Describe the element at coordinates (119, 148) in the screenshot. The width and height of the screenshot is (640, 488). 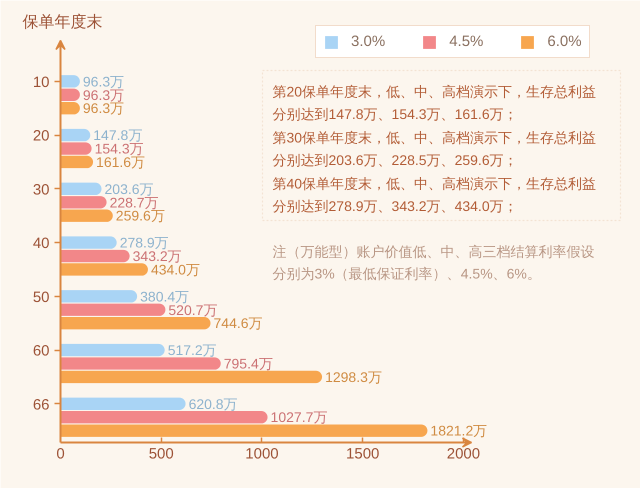
I see `data-label: 154.3万` at that location.